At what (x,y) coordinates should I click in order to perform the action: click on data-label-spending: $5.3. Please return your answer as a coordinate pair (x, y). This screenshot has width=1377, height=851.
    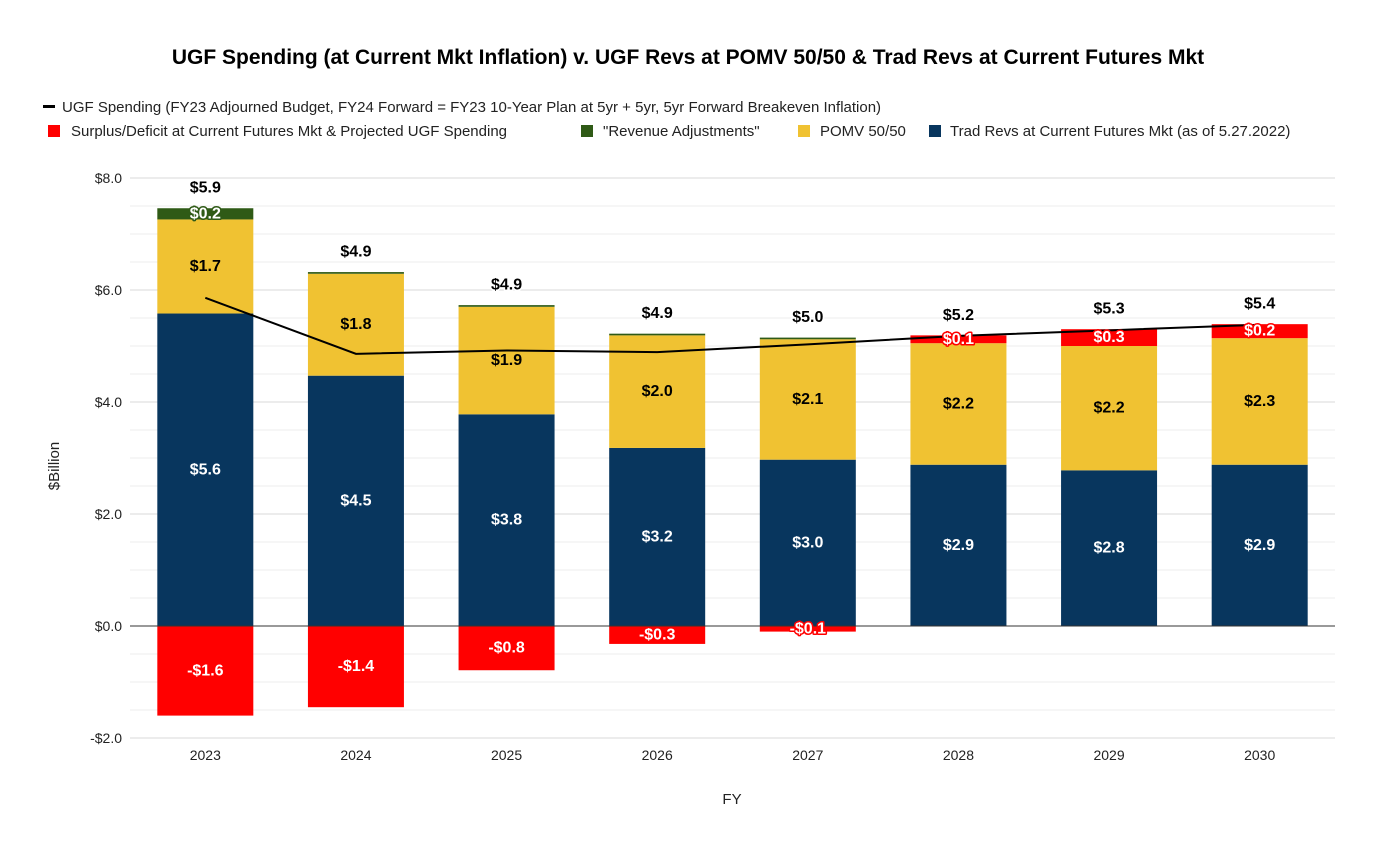
    Looking at the image, I should click on (1108, 309).